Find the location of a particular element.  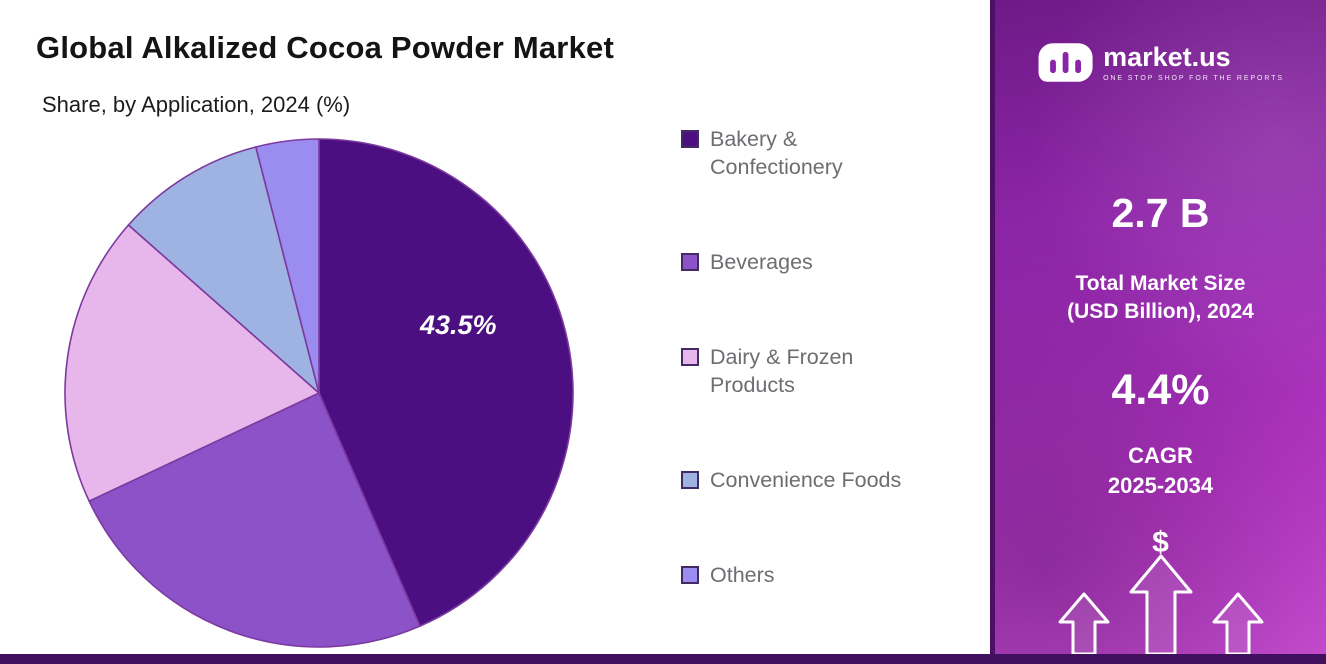

legend-label: Convenience Foods is located at coordinates (806, 480).